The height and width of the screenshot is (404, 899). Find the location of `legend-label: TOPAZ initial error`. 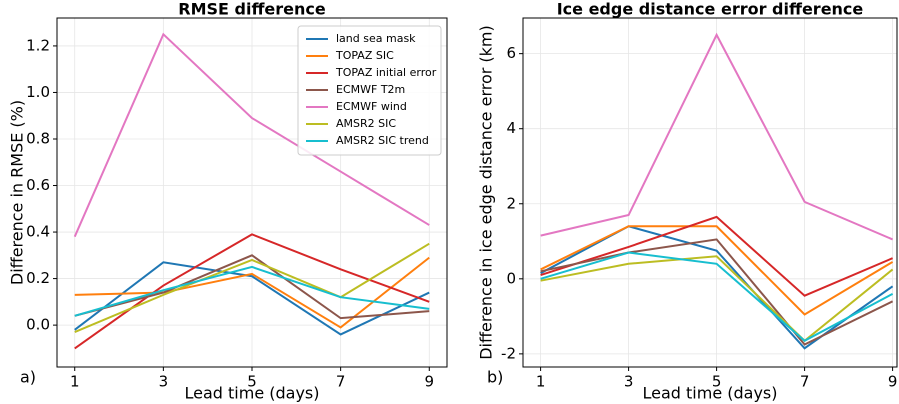

legend-label: TOPAZ initial error is located at coordinates (386, 72).